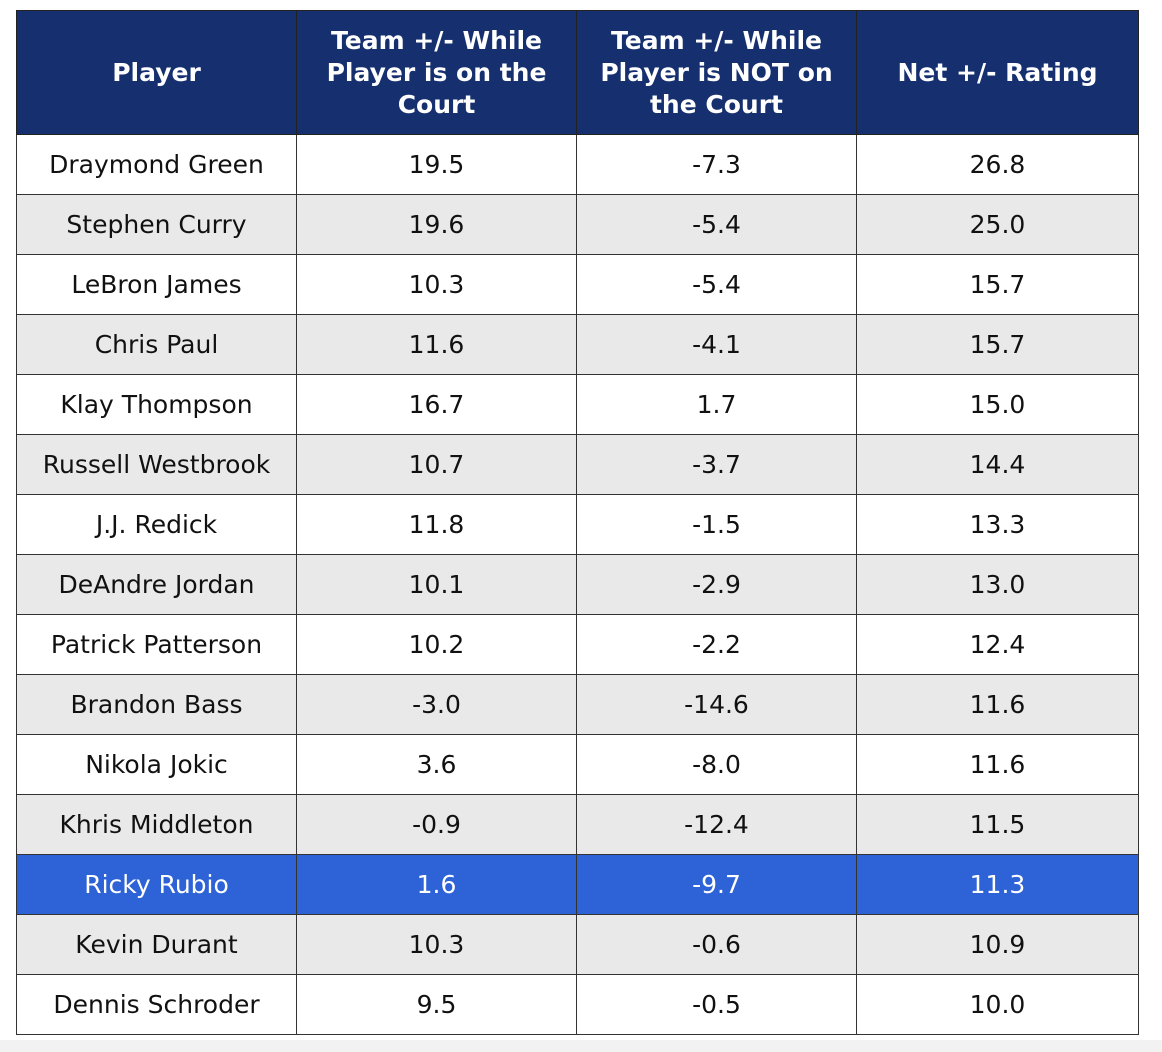 This screenshot has width=1162, height=1052. Describe the element at coordinates (156, 584) in the screenshot. I see `cell-player: DeAndre Jordan` at that location.